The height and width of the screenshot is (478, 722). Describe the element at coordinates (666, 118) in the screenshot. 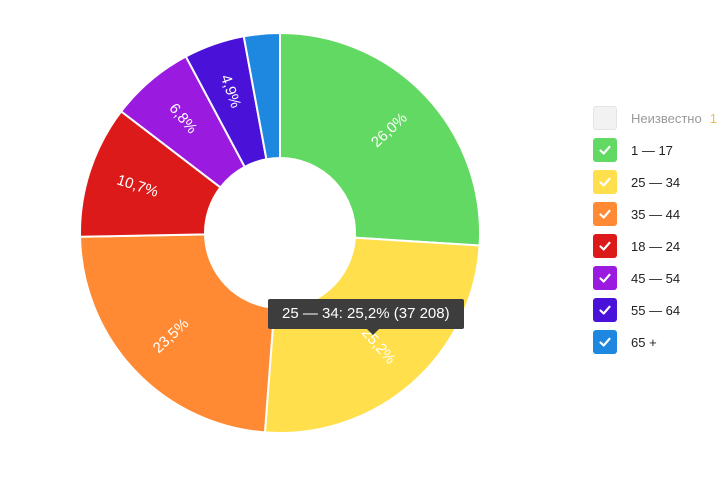

I see `legend-item-label: Неизвестно` at that location.